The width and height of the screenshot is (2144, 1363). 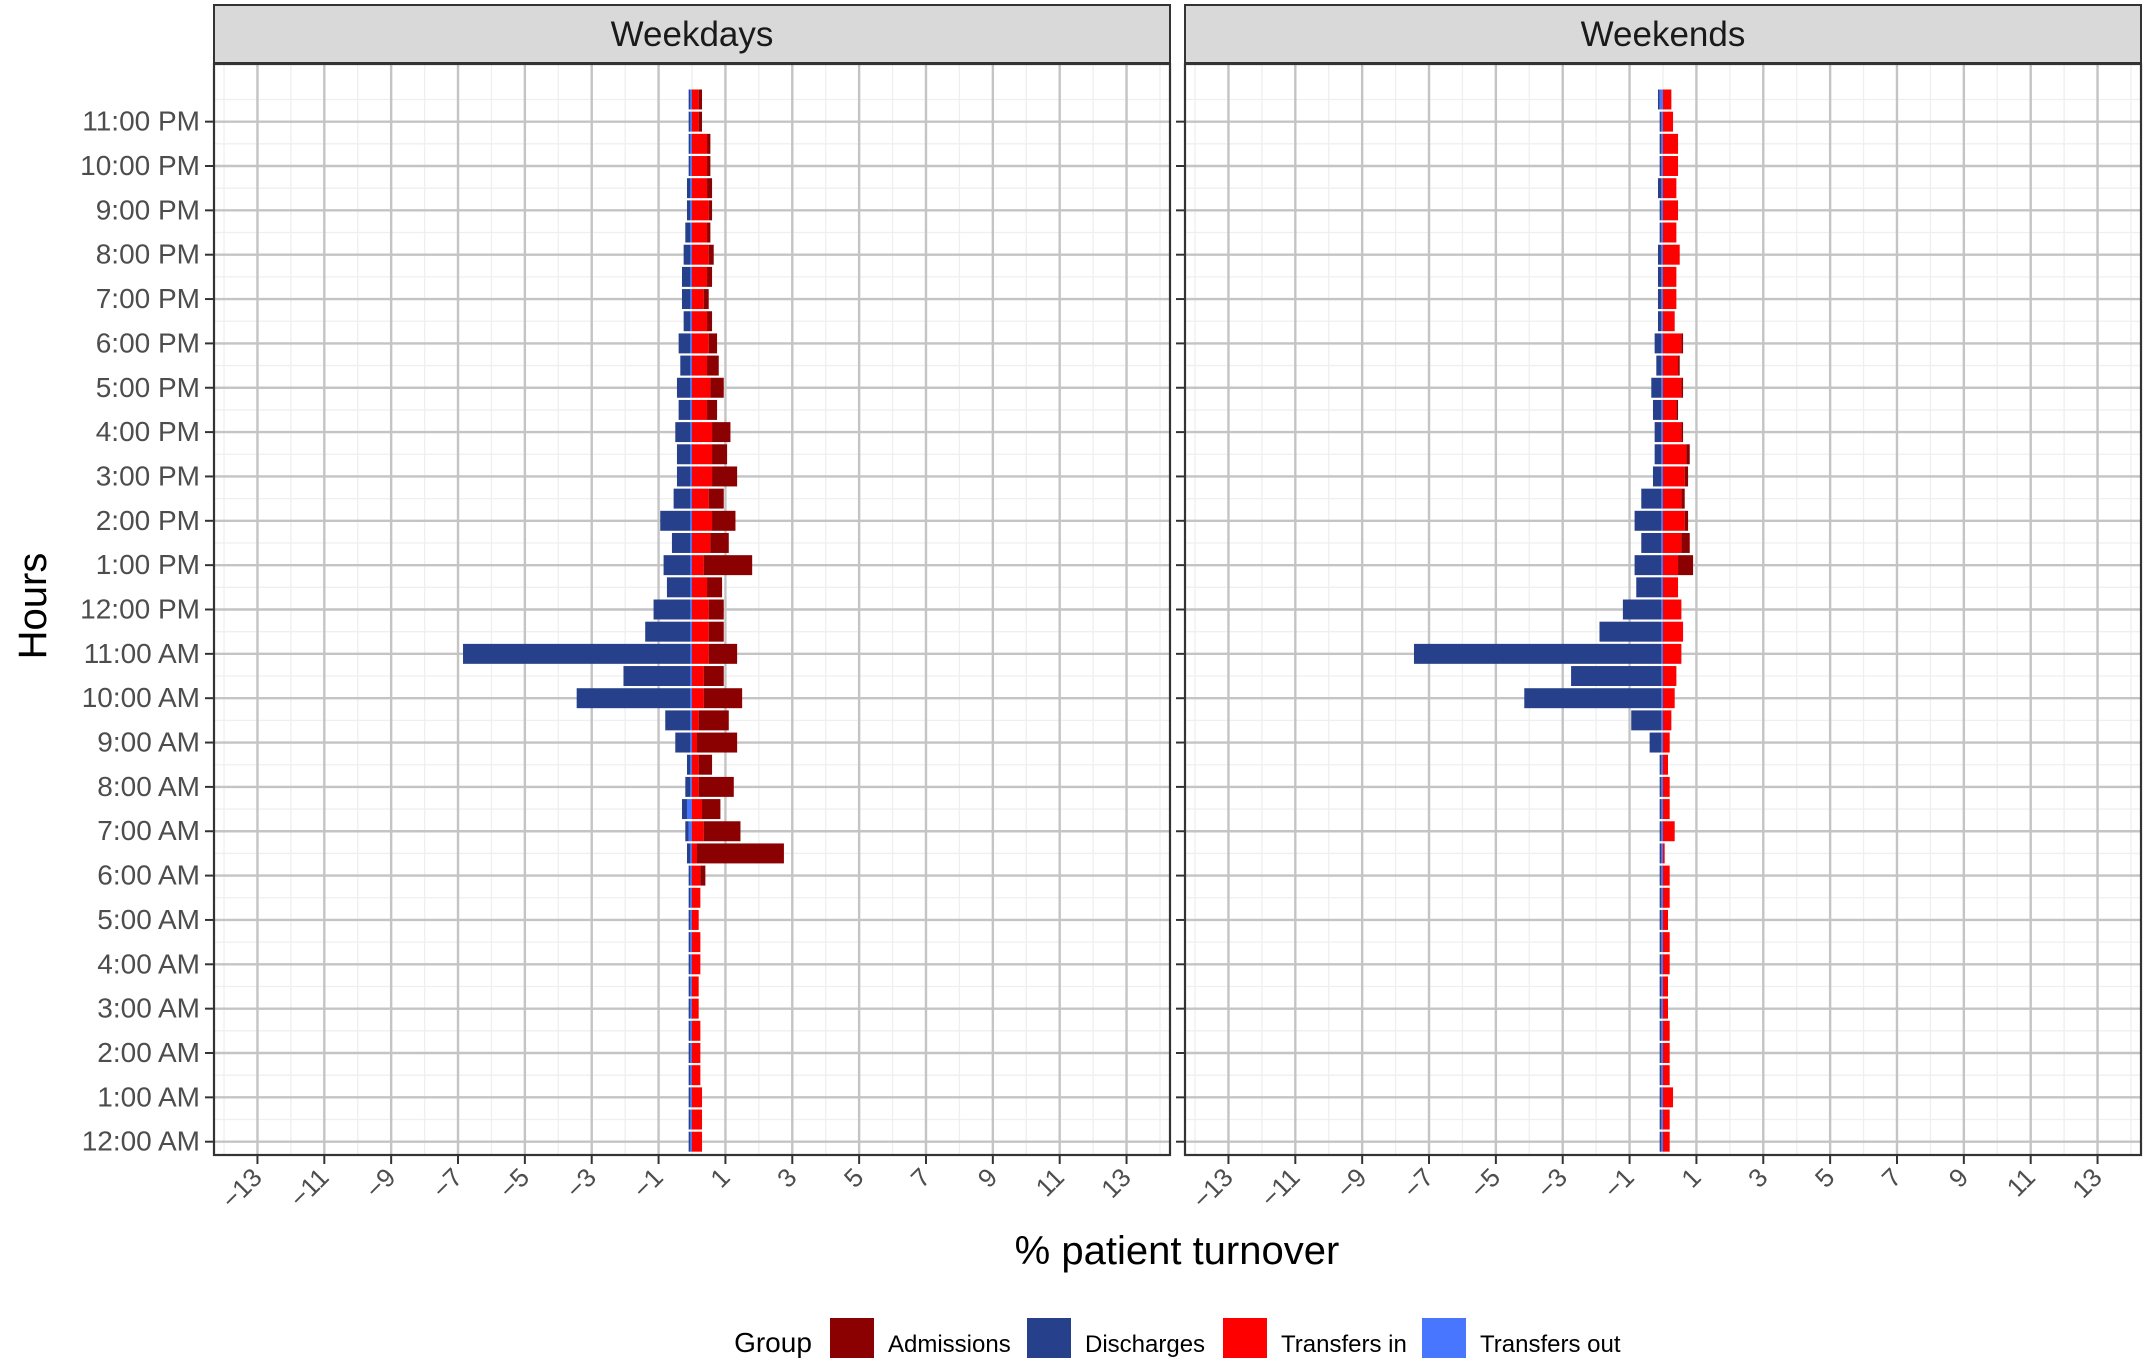 I want to click on y-tick-label: 1:00 AM, so click(x=148, y=1096).